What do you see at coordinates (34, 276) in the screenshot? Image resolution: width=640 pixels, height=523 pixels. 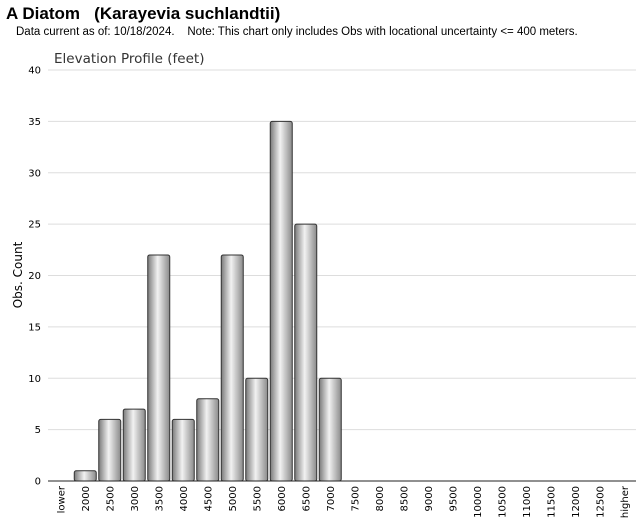 I see `y-tick-label: 20` at bounding box center [34, 276].